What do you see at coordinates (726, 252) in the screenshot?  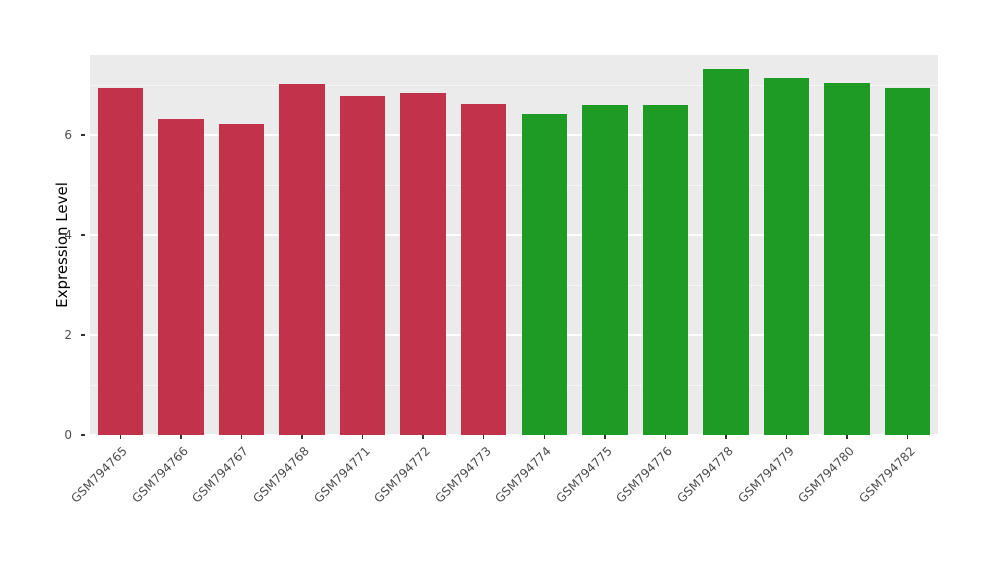 I see `bar-GSM794778` at bounding box center [726, 252].